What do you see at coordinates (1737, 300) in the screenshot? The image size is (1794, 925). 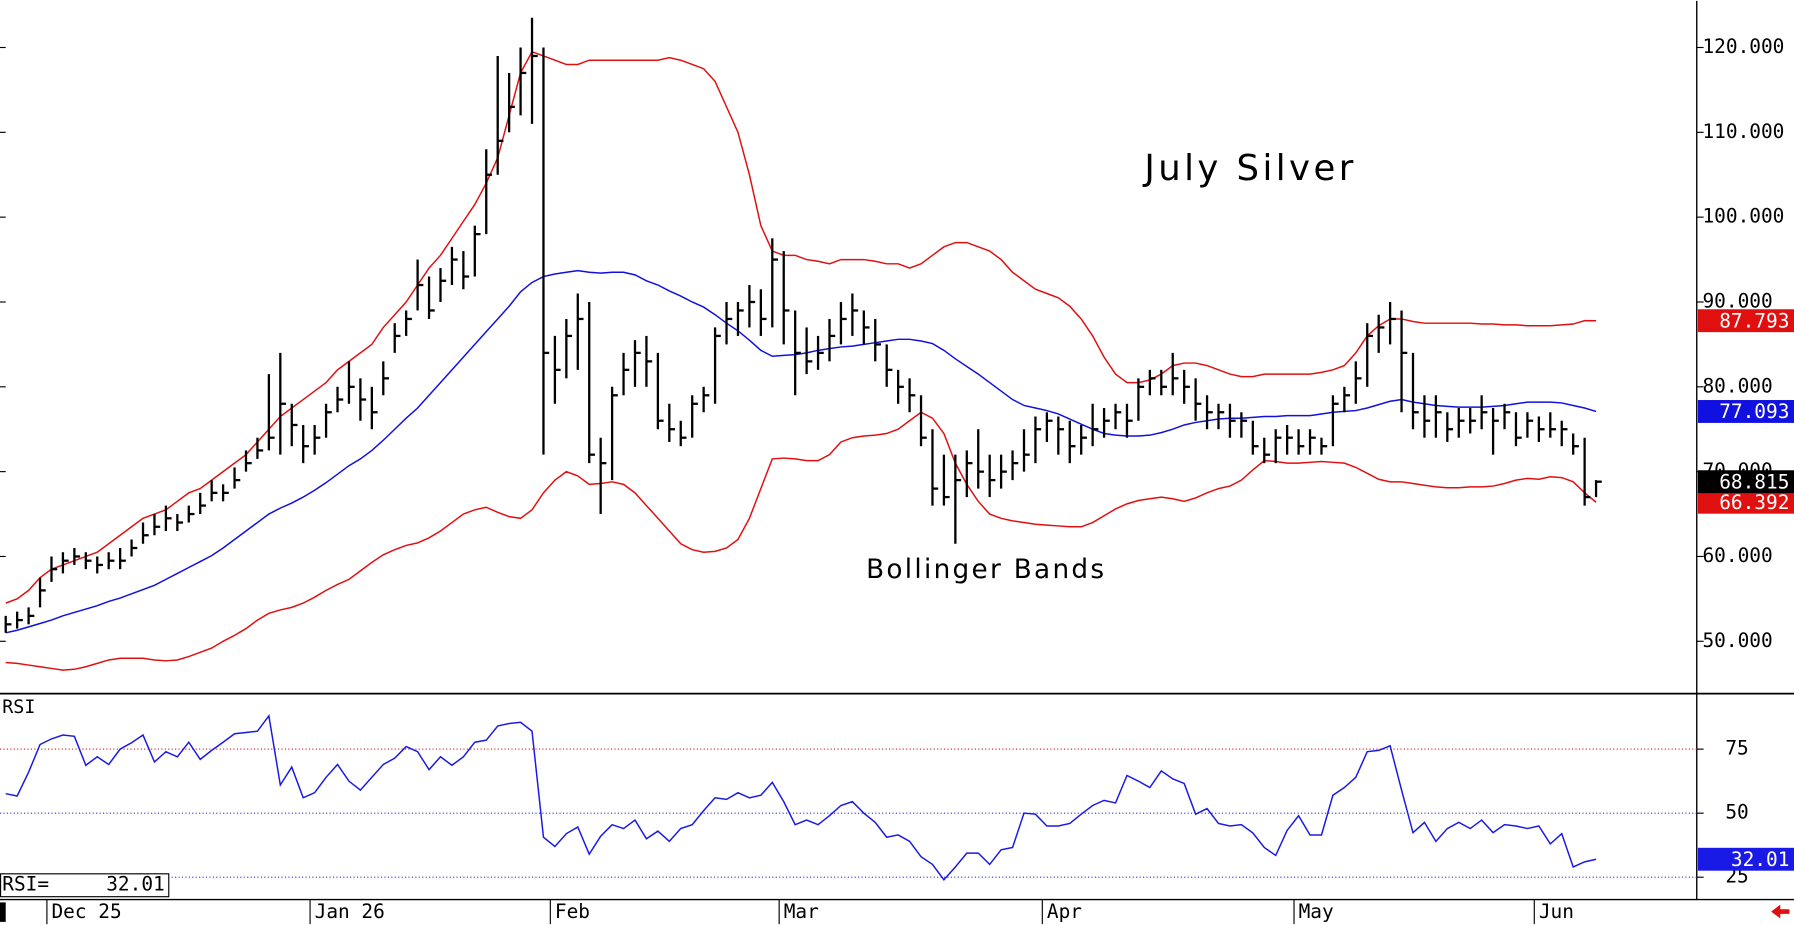 I see `y-tick-label: 90.000` at bounding box center [1737, 300].